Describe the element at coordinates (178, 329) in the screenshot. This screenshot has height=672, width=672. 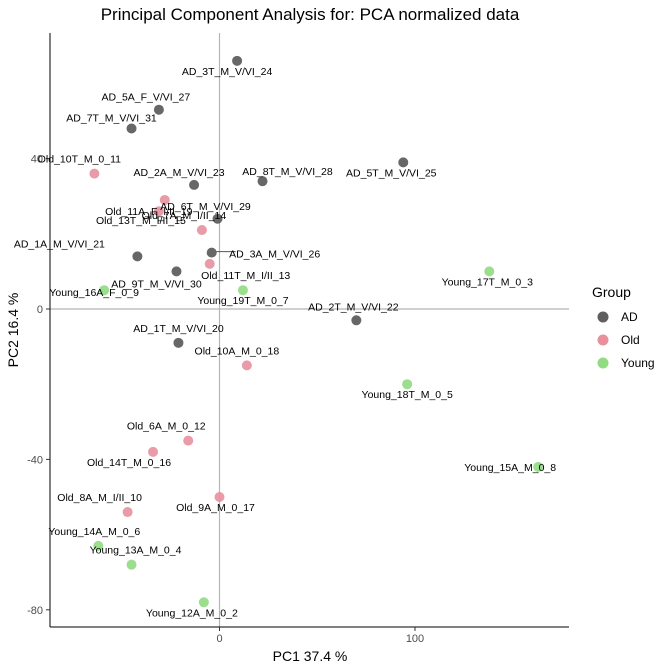
I see `point-label: AD_1T_M_V/VI_20` at that location.